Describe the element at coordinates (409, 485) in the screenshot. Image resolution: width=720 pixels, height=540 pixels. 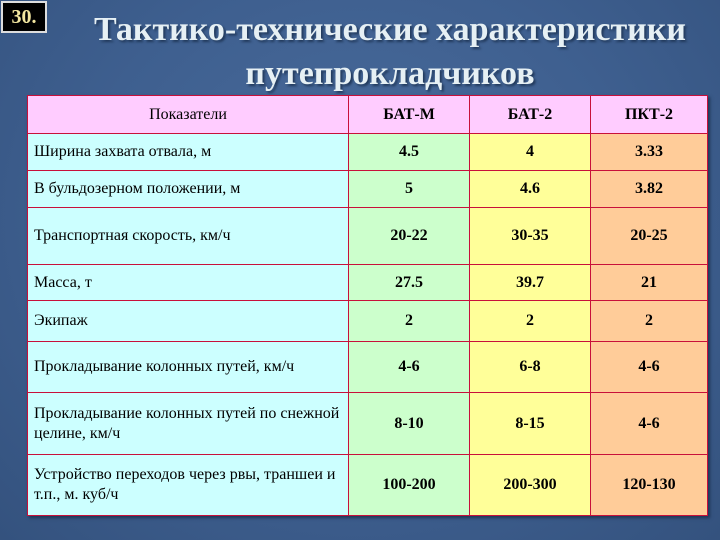
I see `bat-m-cell: 100-200` at that location.